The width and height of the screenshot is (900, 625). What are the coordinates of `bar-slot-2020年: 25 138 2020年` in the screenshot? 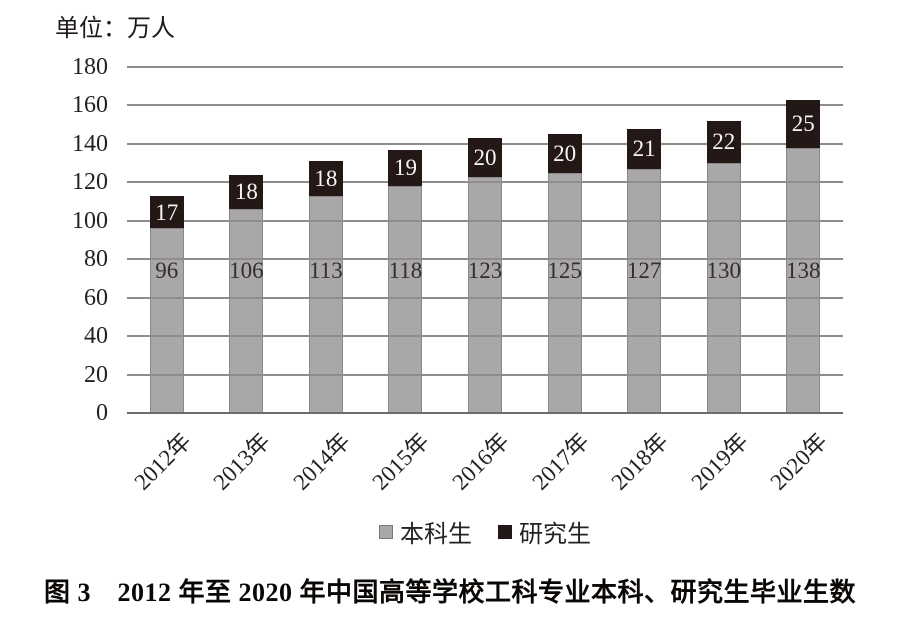 It's located at (804, 281).